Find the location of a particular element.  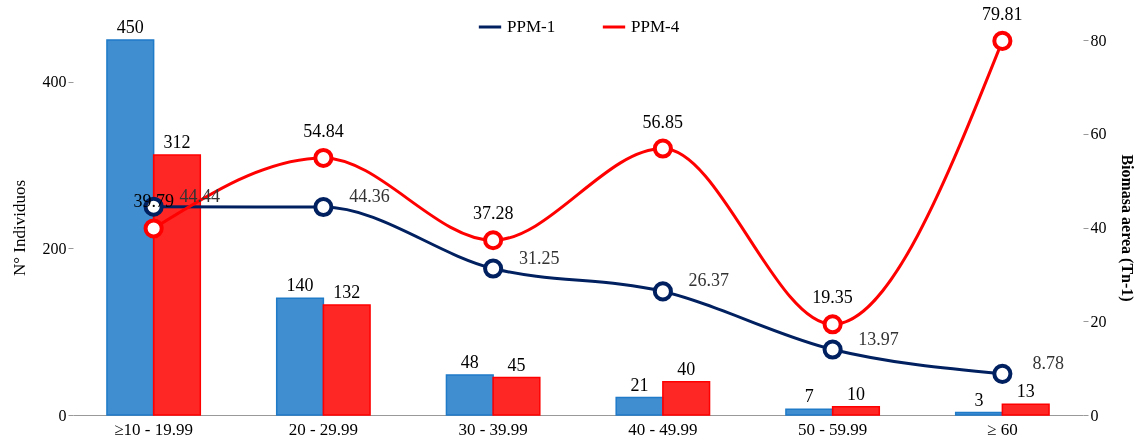

data-label: 8.78 is located at coordinates (1048, 362).